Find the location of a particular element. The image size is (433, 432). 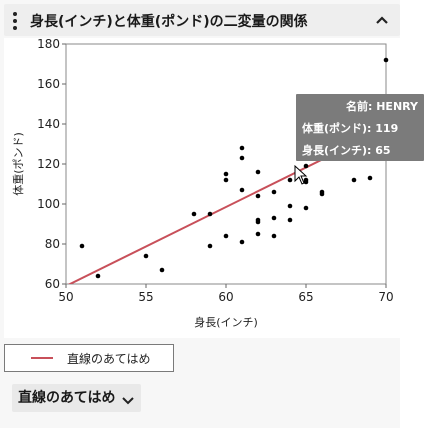

x-axis-label: 身長(インチ) is located at coordinates (226, 322).